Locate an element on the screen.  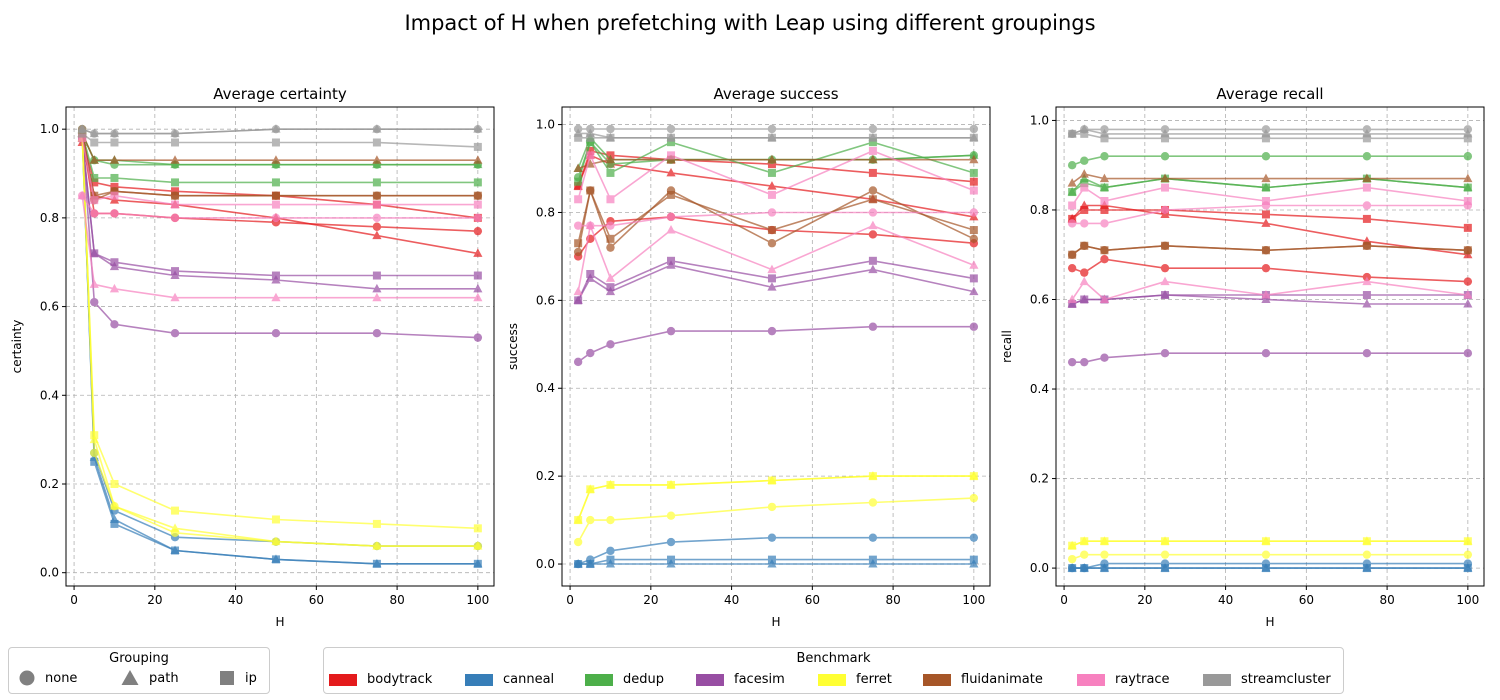
chart-1-series-streamcluster-path is located at coordinates (280, 131).